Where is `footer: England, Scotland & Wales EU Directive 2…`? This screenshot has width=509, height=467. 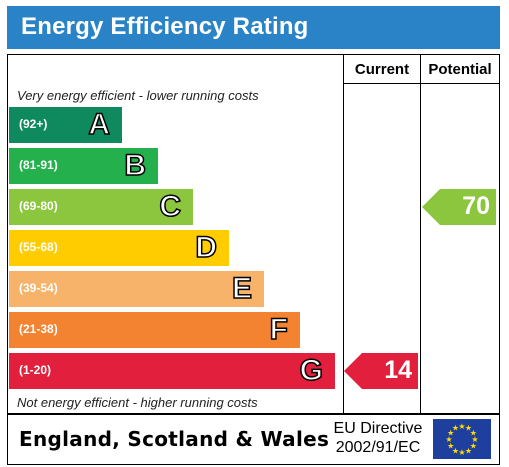
footer: England, Scotland & Wales EU Directive 2… is located at coordinates (253, 439).